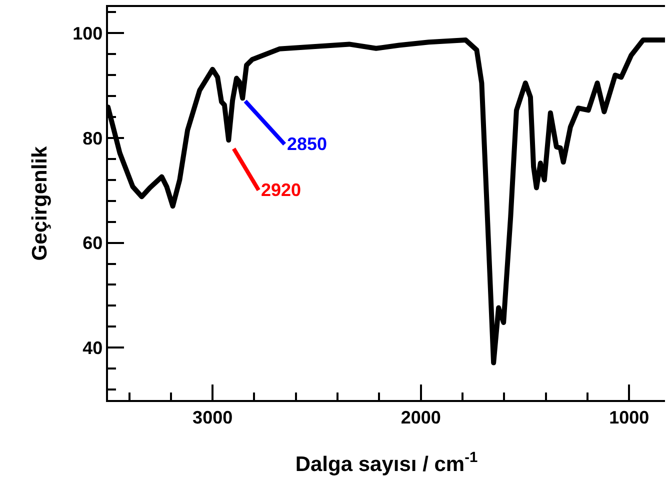 This screenshot has width=667, height=502. I want to click on annotation: 2920, so click(281, 190).